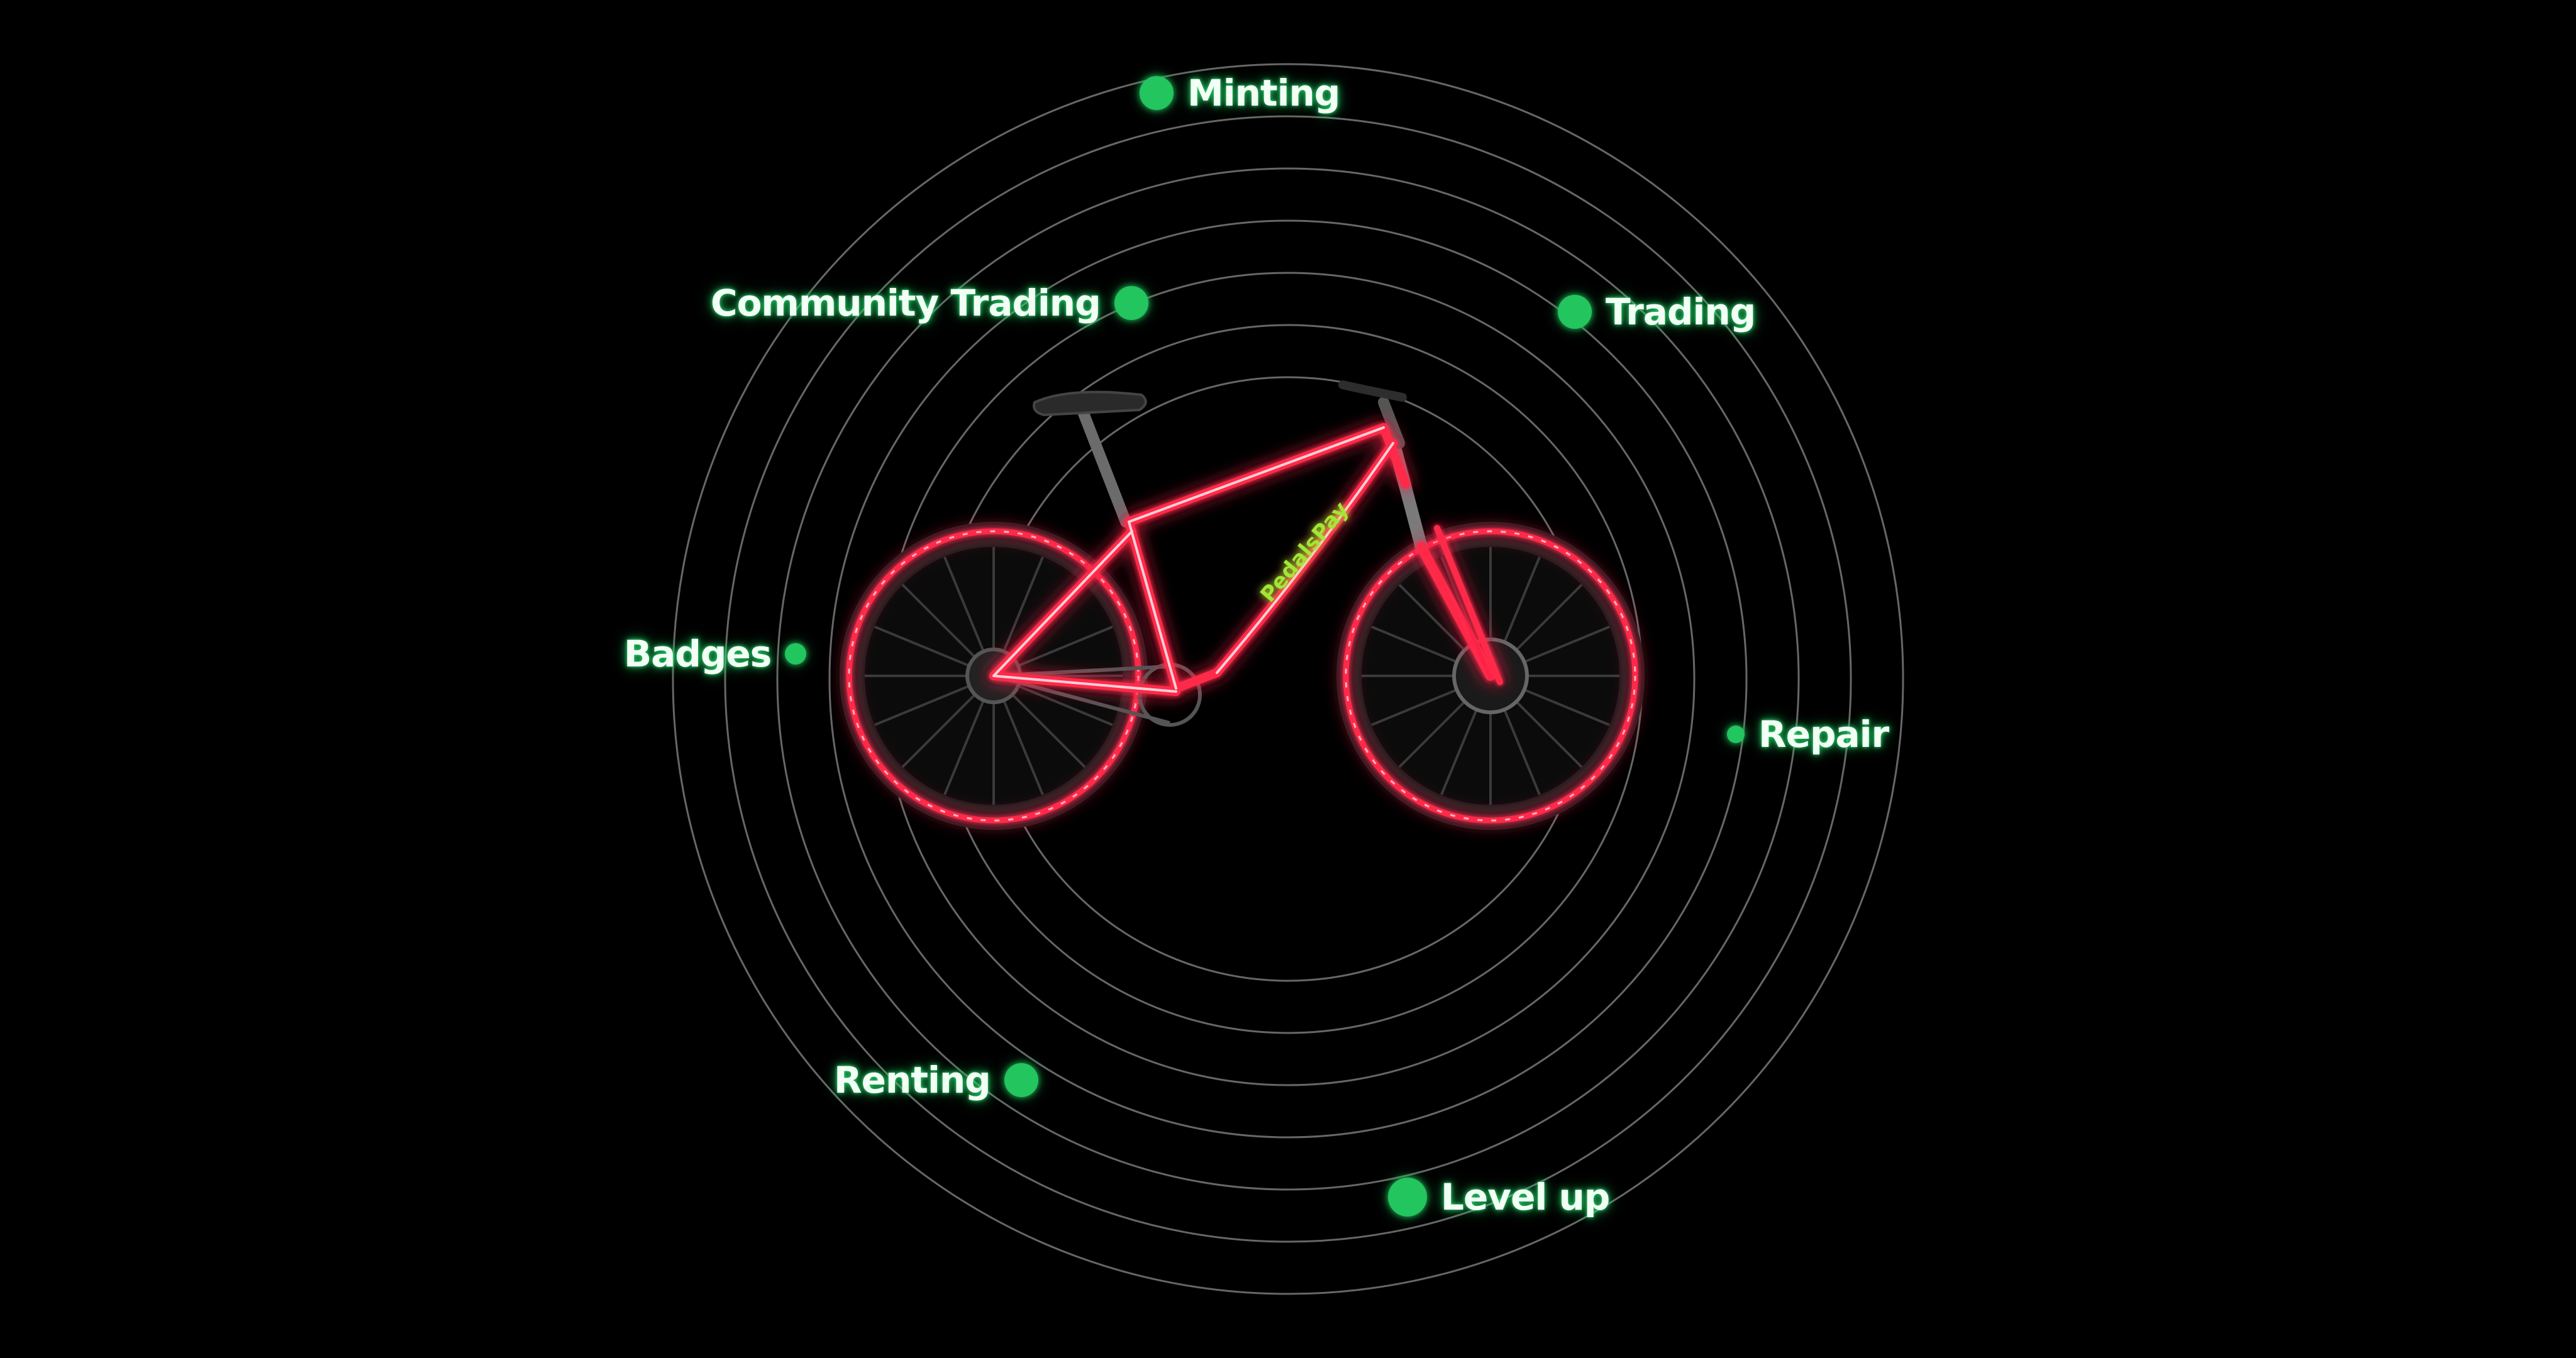 This screenshot has height=1358, width=2576. What do you see at coordinates (1823, 734) in the screenshot?
I see `node-label: Repair` at bounding box center [1823, 734].